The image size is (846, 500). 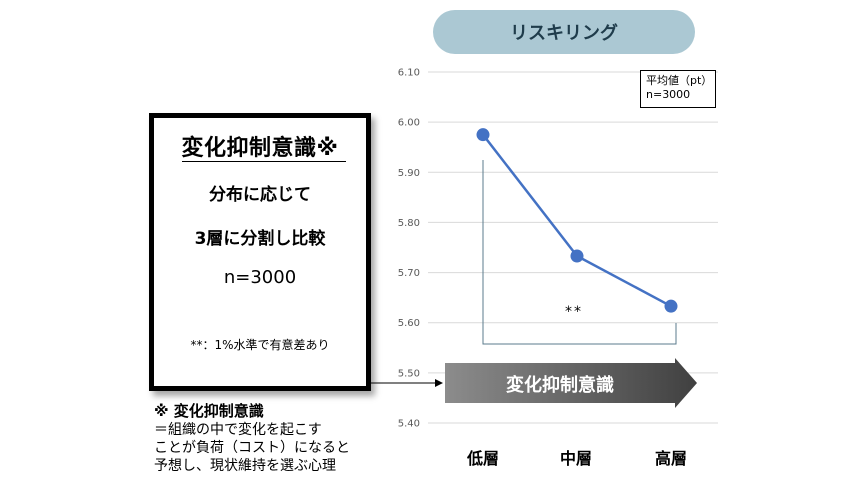 I want to click on definition-line-3: 予想し、現状維持を選ぶ心理, so click(x=245, y=466).